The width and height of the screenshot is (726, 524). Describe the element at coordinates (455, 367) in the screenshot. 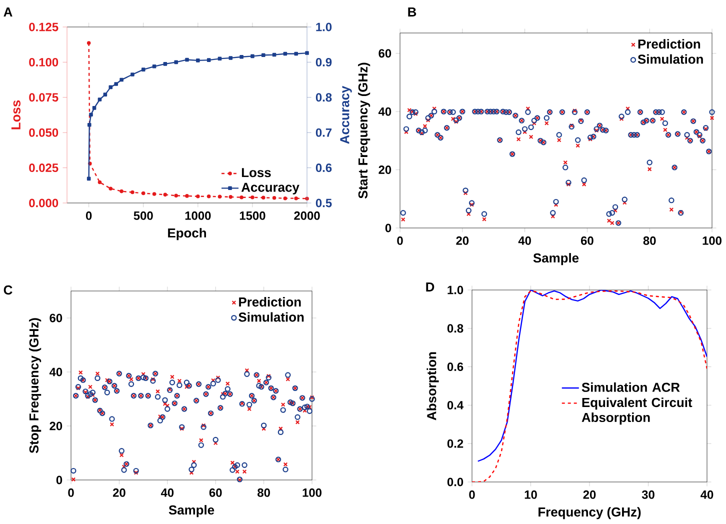

I see `y-tick-label: 0.6` at that location.